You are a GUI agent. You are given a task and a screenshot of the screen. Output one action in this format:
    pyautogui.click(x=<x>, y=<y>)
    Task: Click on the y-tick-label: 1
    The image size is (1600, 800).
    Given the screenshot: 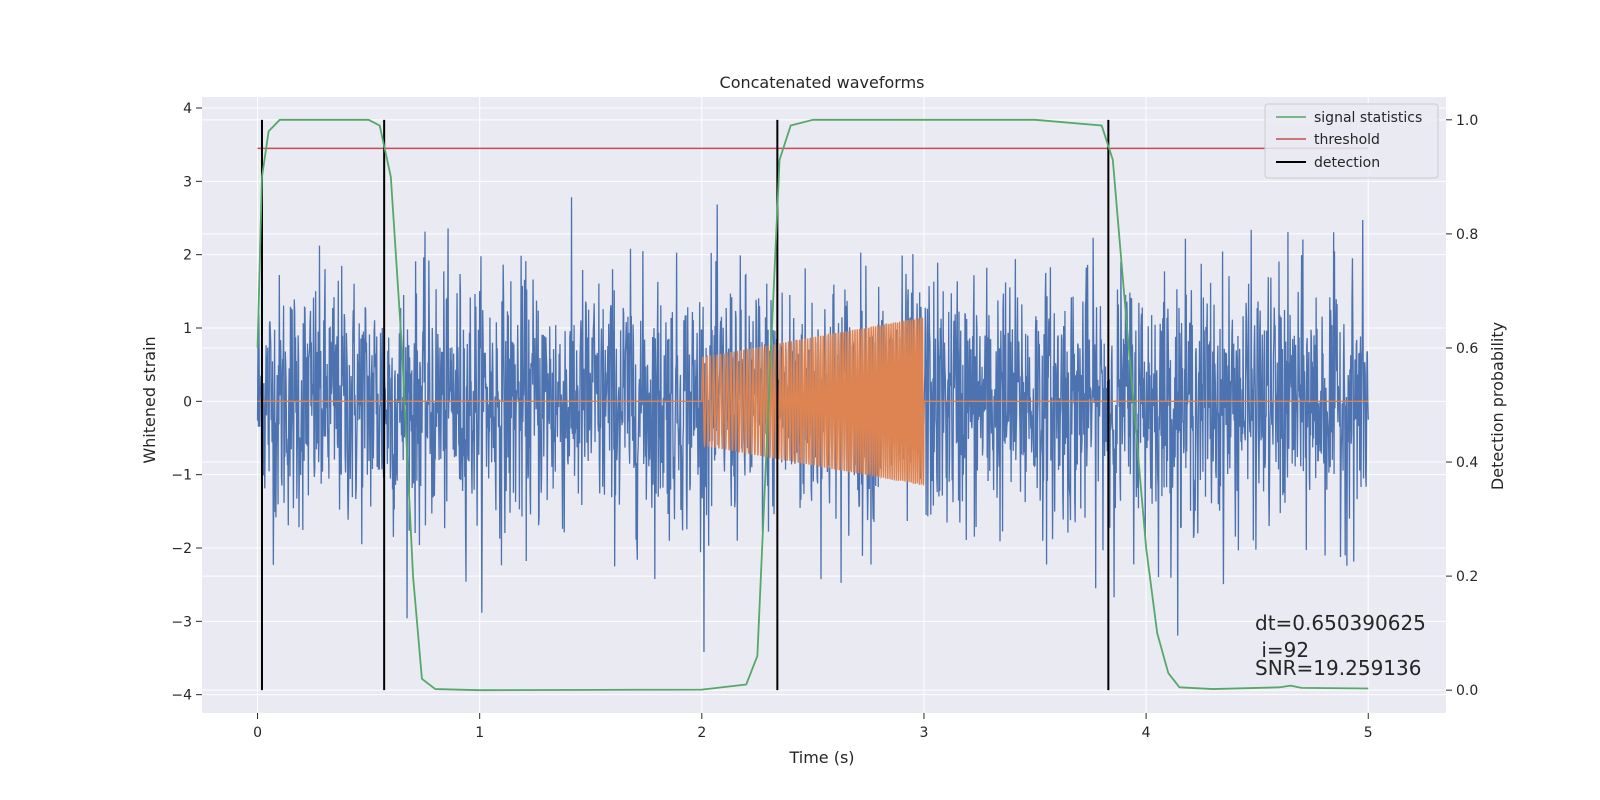 What is the action you would take?
    pyautogui.click(x=187, y=329)
    